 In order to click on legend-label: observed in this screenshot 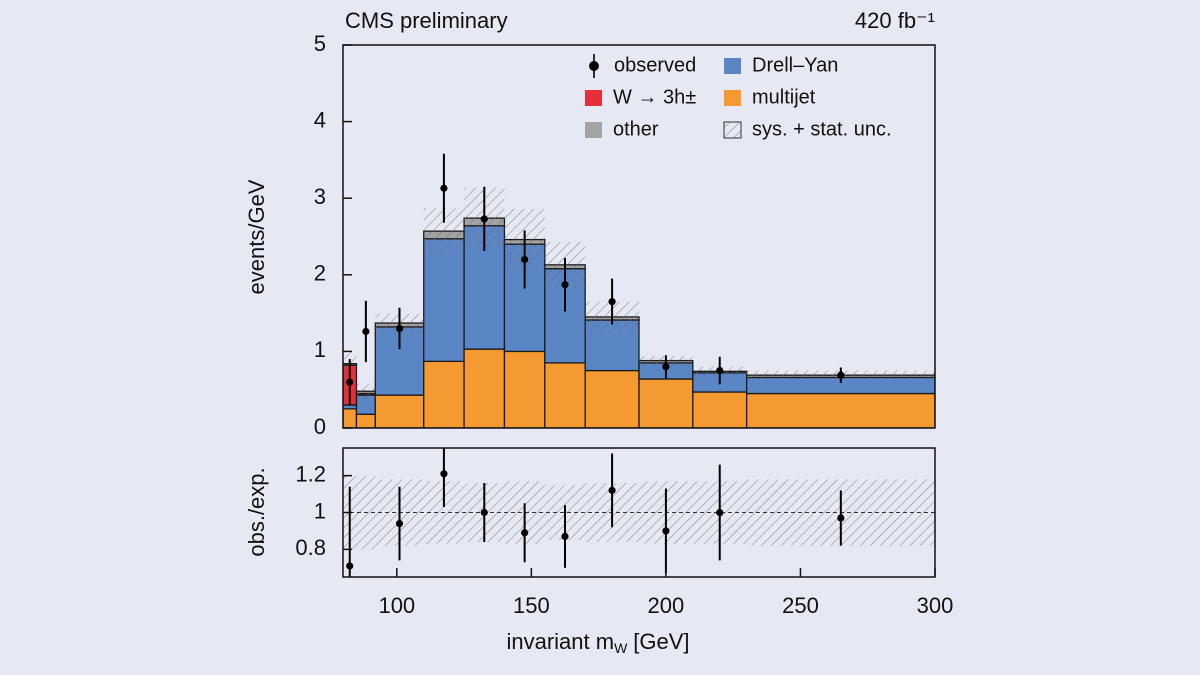, I will do `click(655, 65)`.